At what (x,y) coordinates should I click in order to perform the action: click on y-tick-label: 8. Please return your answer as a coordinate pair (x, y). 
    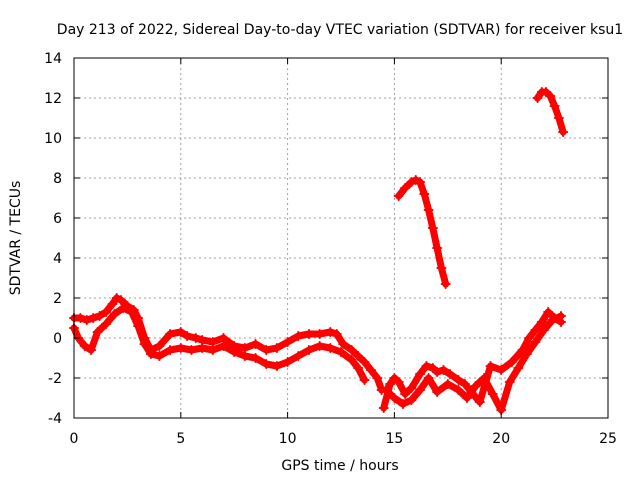
    Looking at the image, I should click on (57, 179).